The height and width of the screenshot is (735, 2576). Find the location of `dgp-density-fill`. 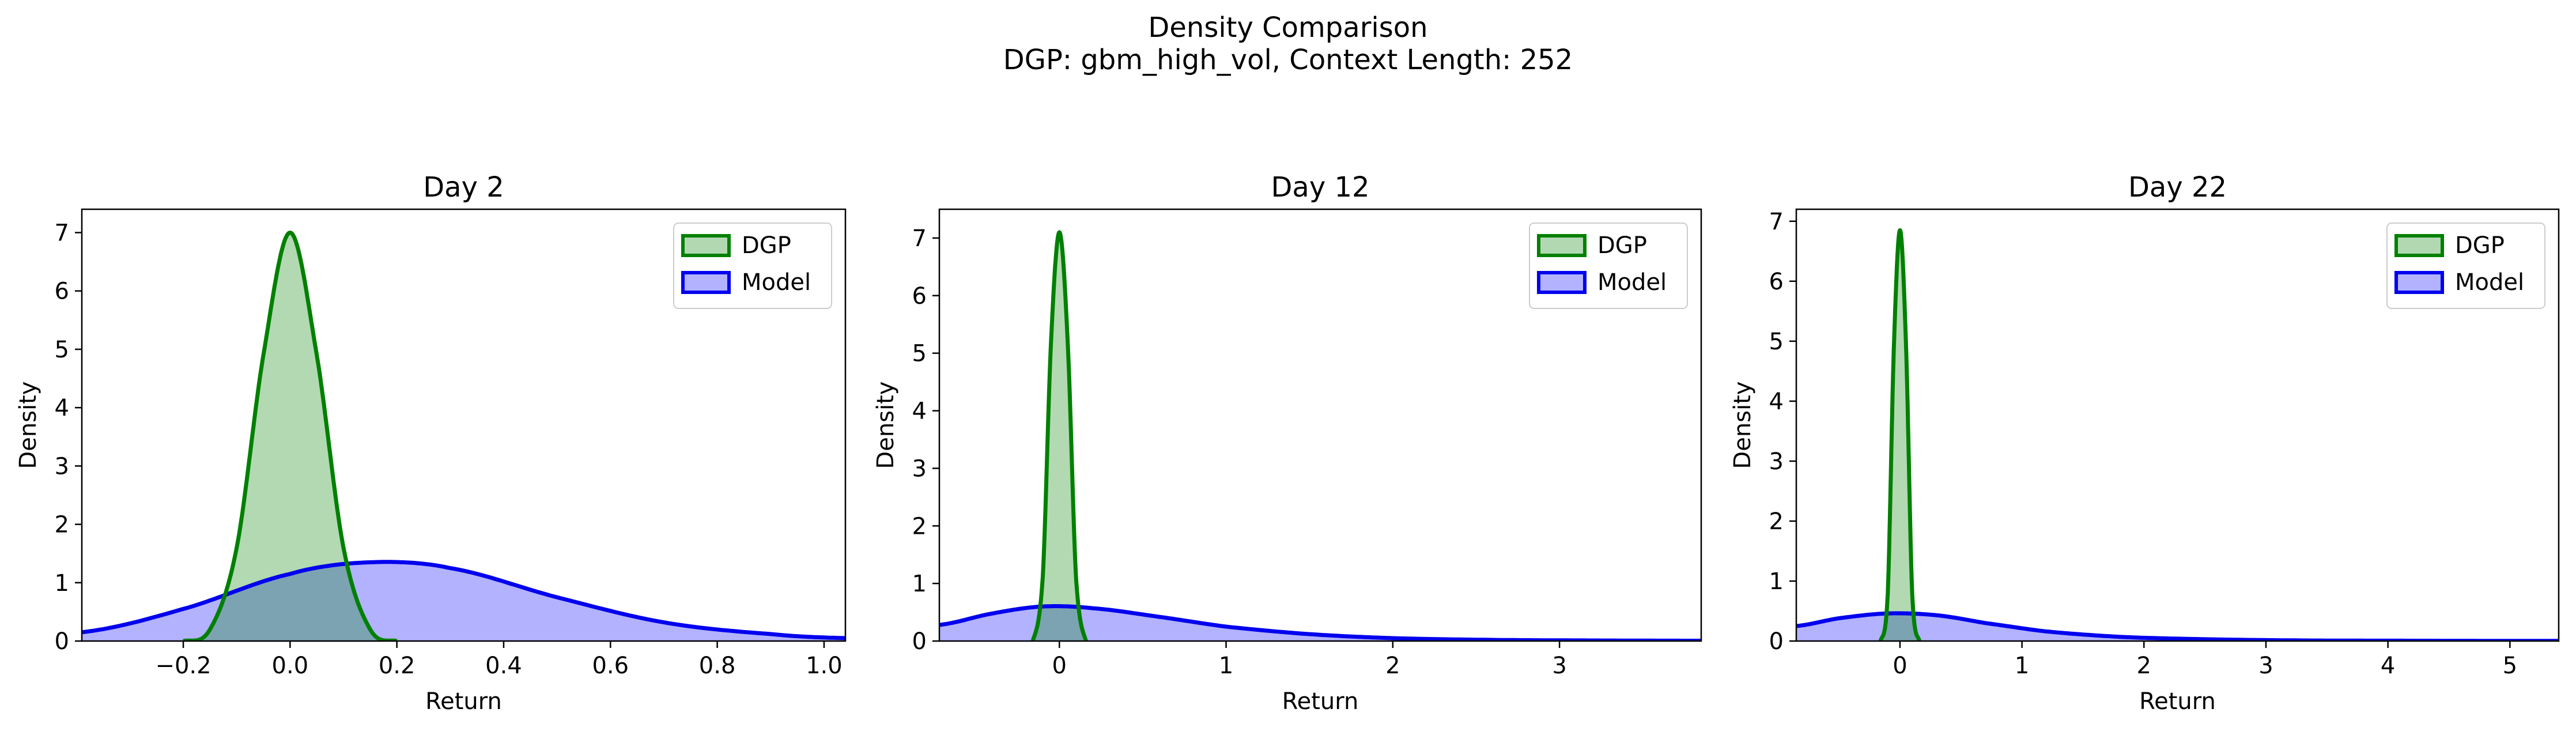

dgp-density-fill is located at coordinates (290, 436).